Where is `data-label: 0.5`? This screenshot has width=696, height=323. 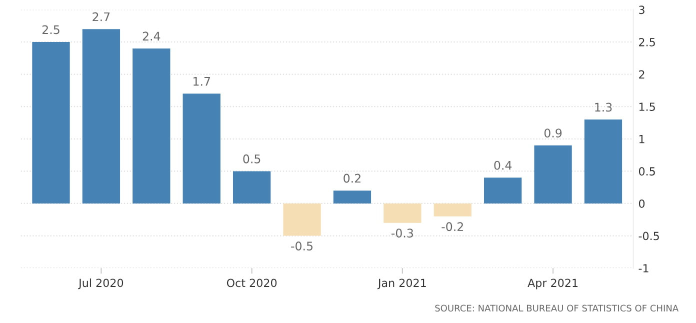
data-label: 0.5 is located at coordinates (251, 159).